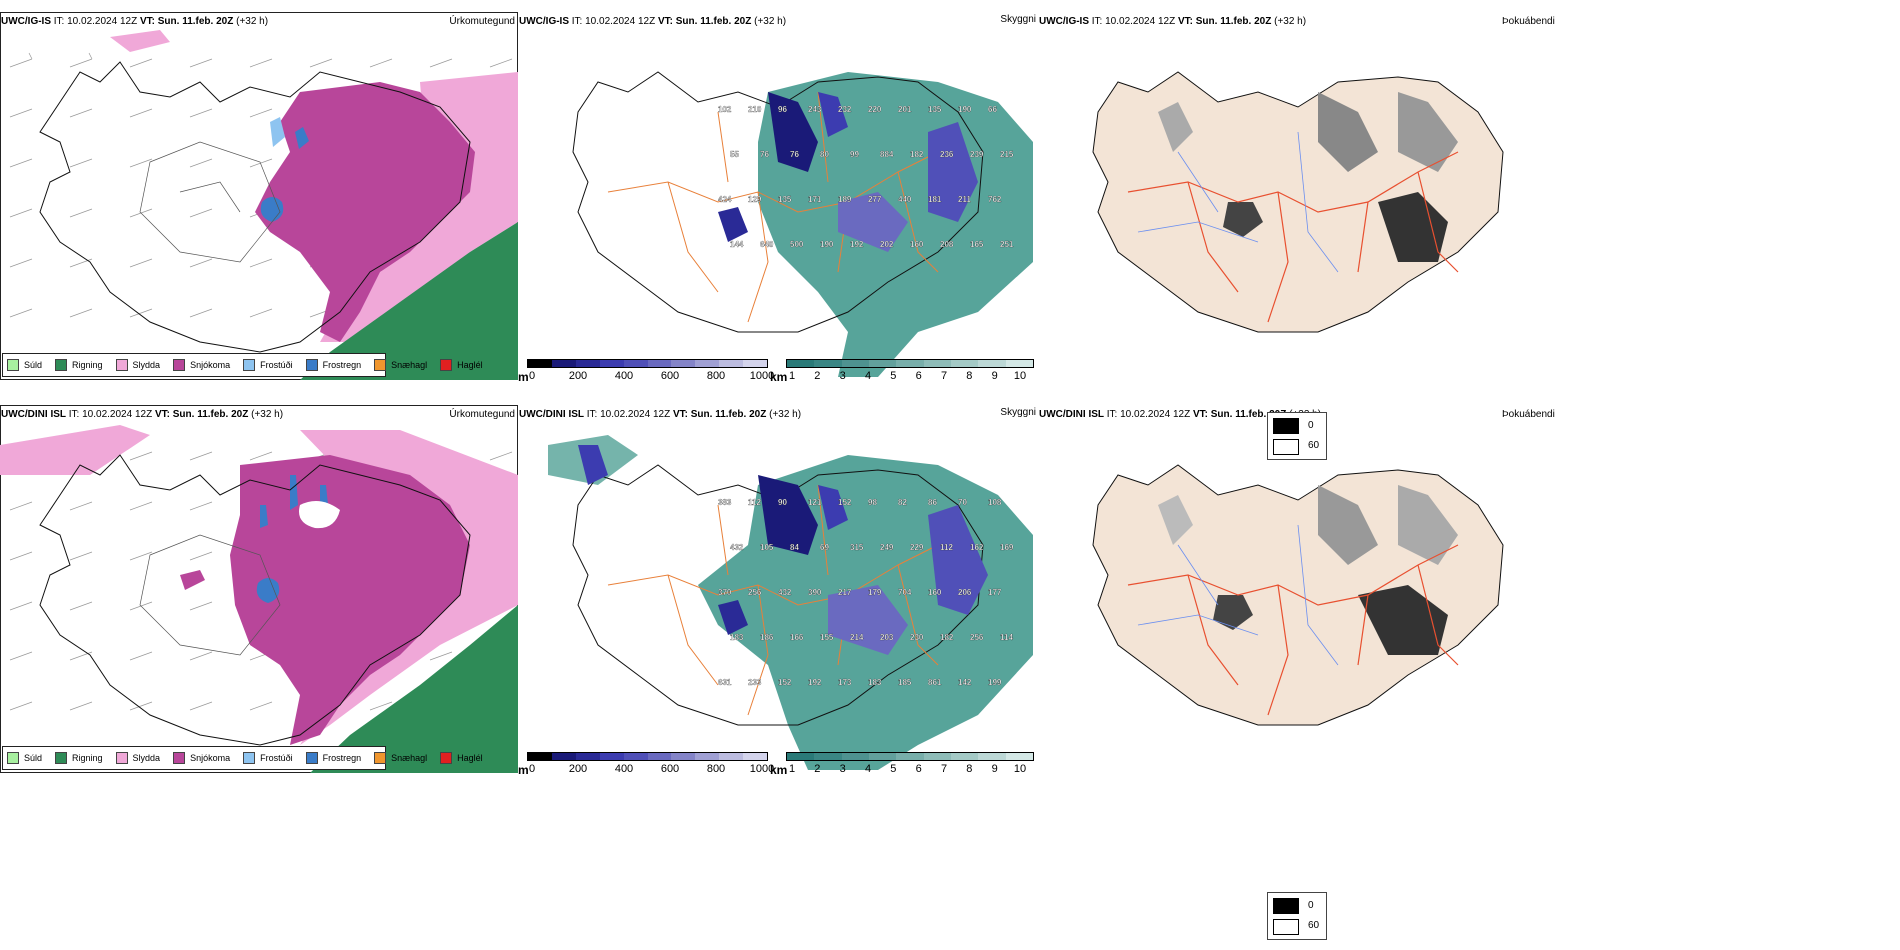 Image resolution: width=1900 pixels, height=950 pixels. Describe the element at coordinates (755, 199) in the screenshot. I see `visibility-value-label: 129` at that location.